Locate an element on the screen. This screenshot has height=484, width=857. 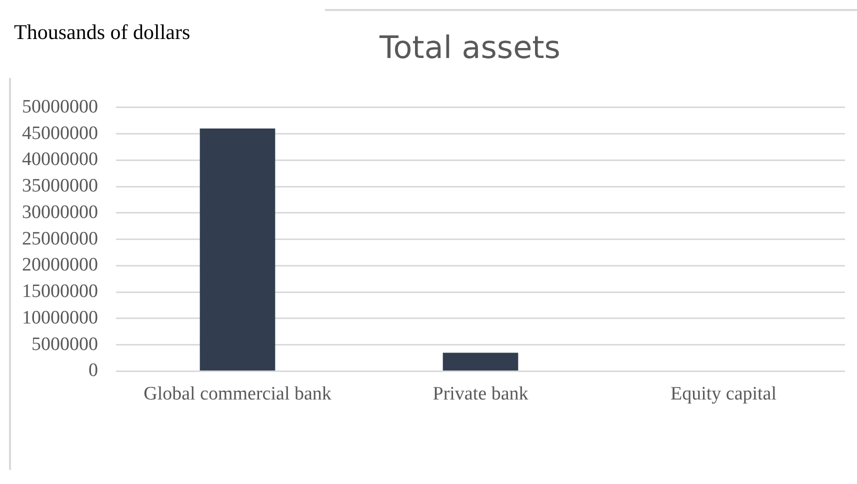
y-tick-label: 5000000 is located at coordinates (65, 344).